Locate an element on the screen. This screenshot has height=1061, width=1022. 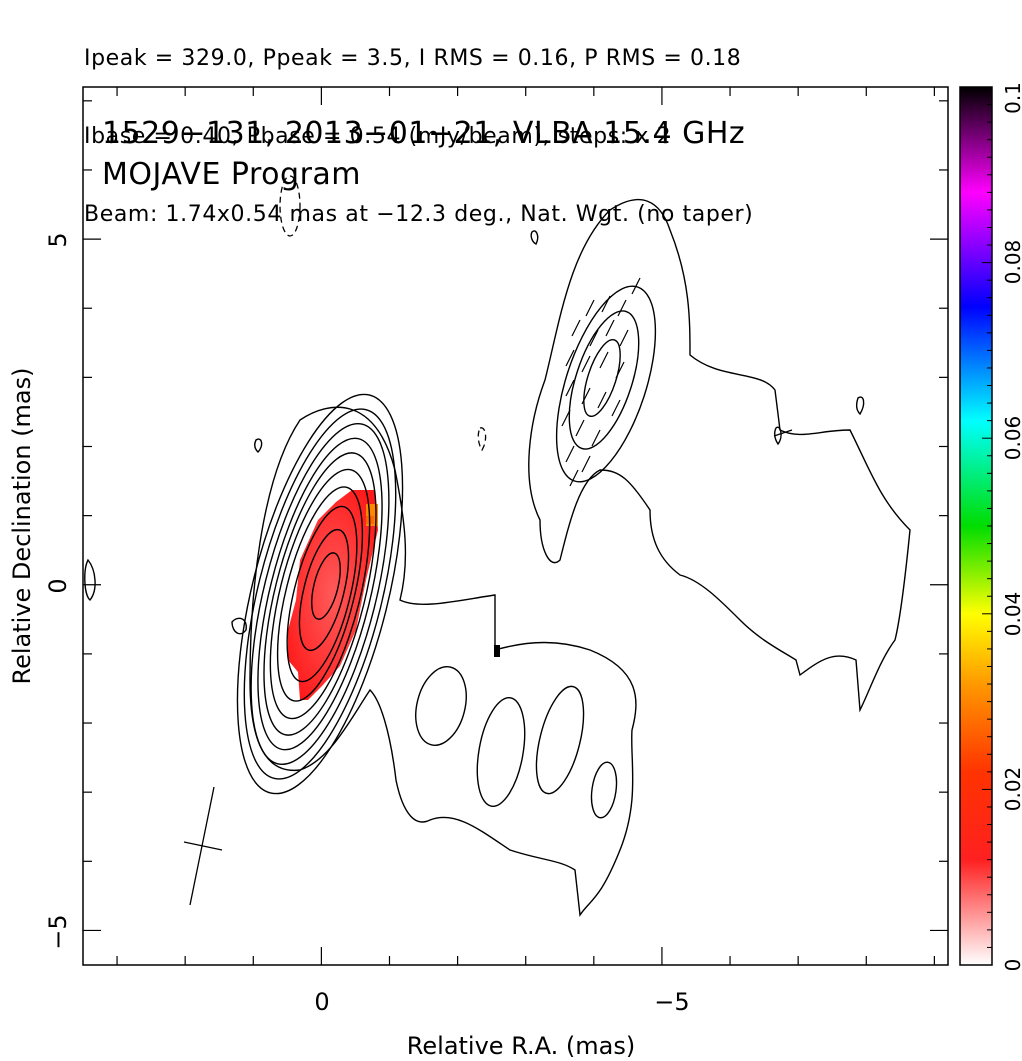
colorbar-label-004: 0.04 is located at coordinates (1011, 614).